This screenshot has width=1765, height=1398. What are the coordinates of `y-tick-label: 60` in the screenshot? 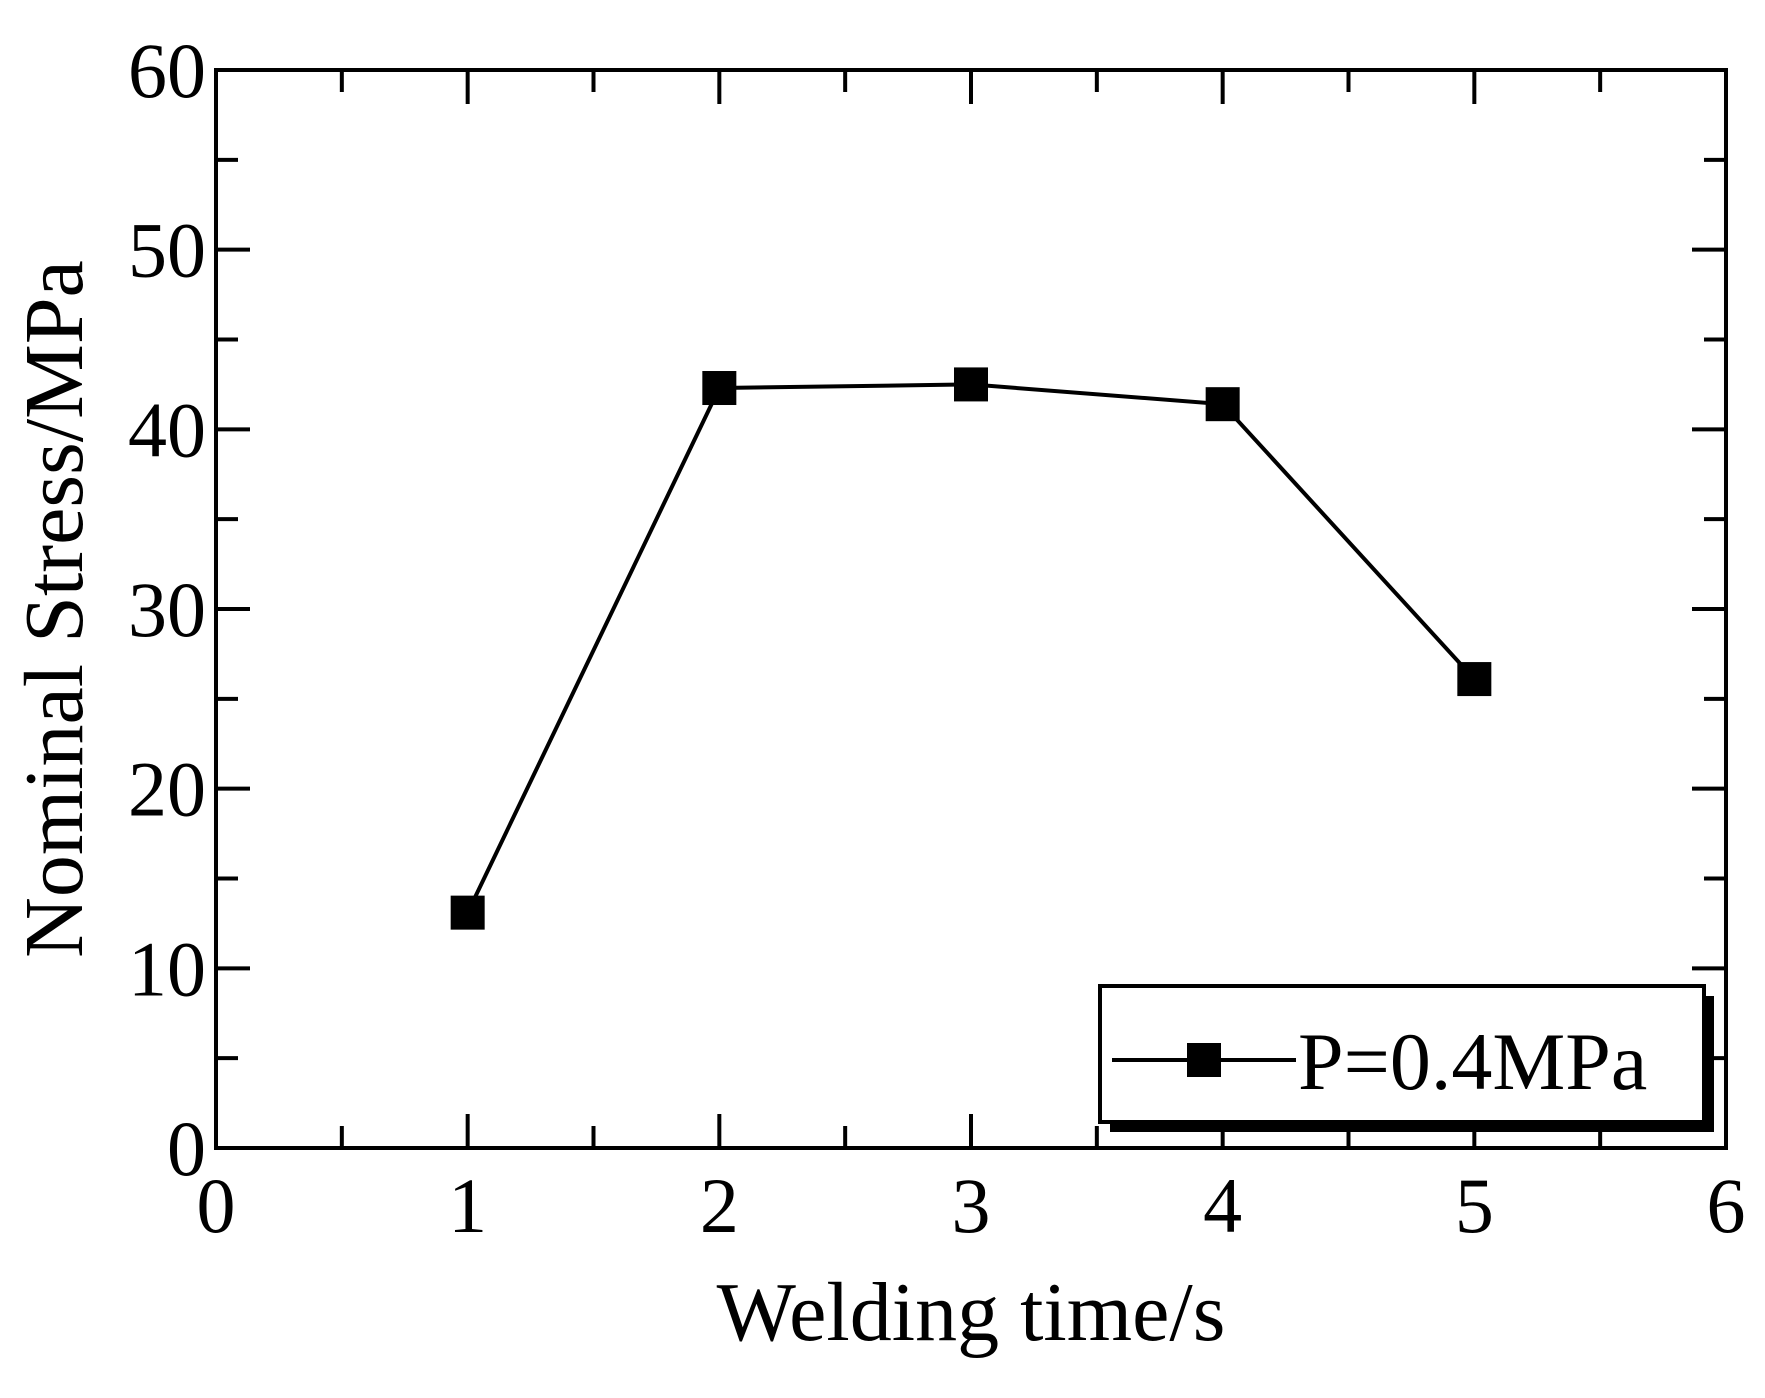 It's located at (167, 70).